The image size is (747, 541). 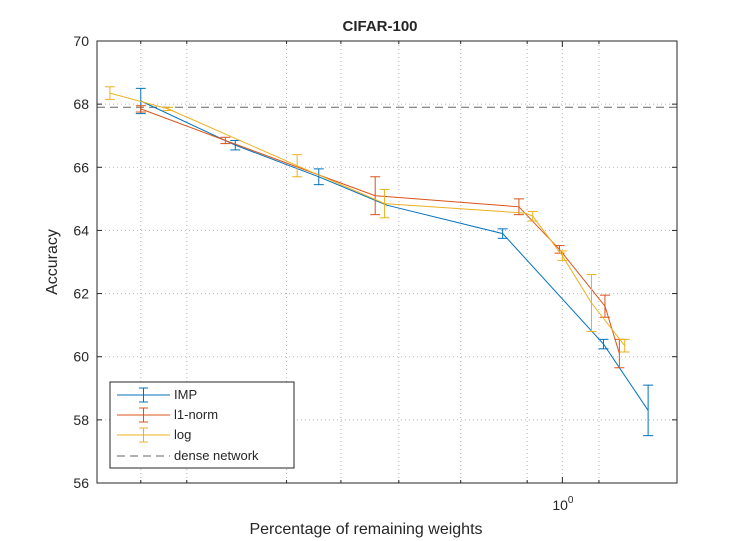 I want to click on x-axis-label: Percentage of remaining weights, so click(x=365, y=529).